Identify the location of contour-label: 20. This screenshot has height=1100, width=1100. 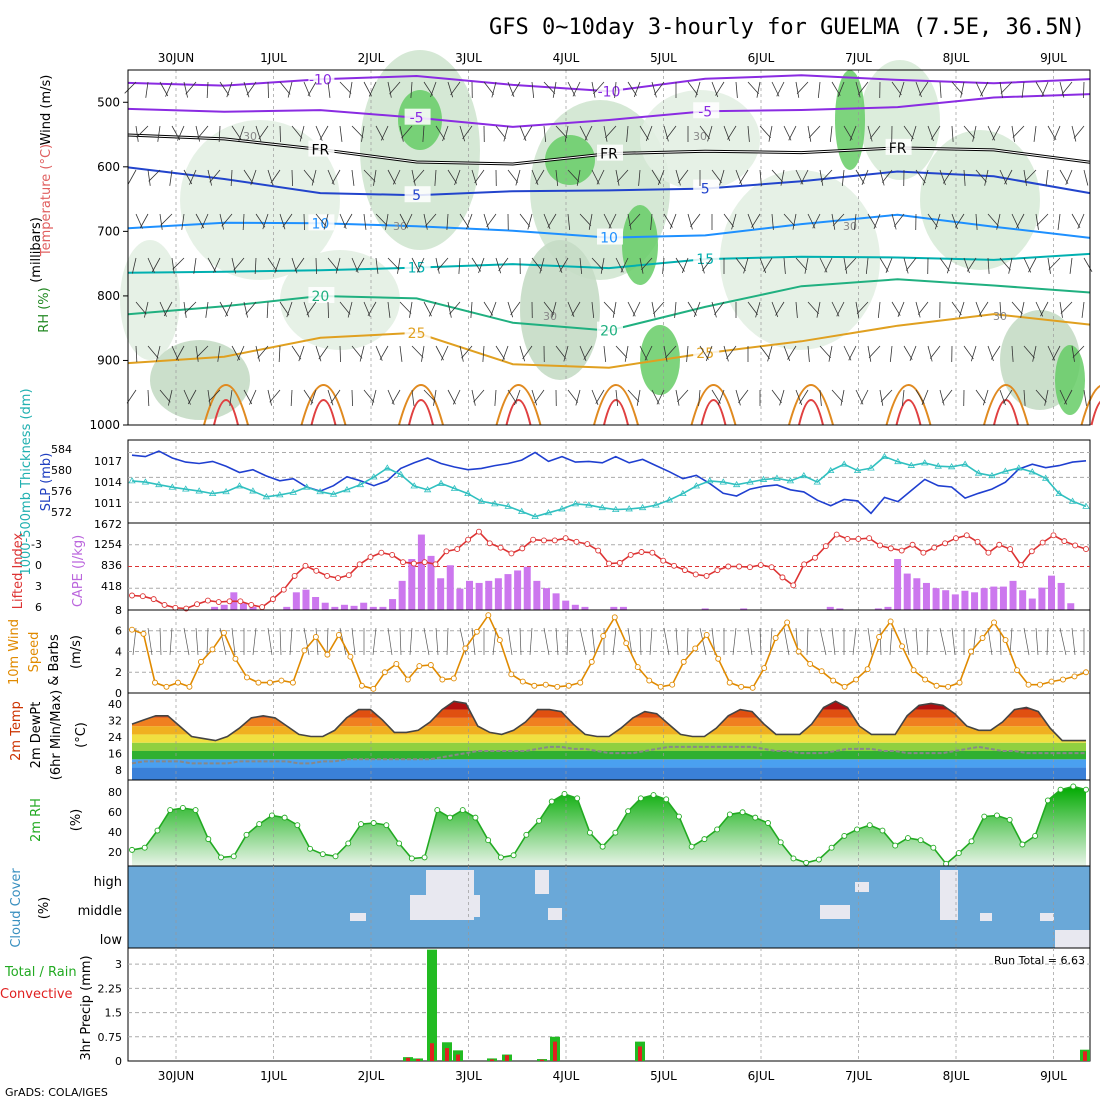
(609, 332).